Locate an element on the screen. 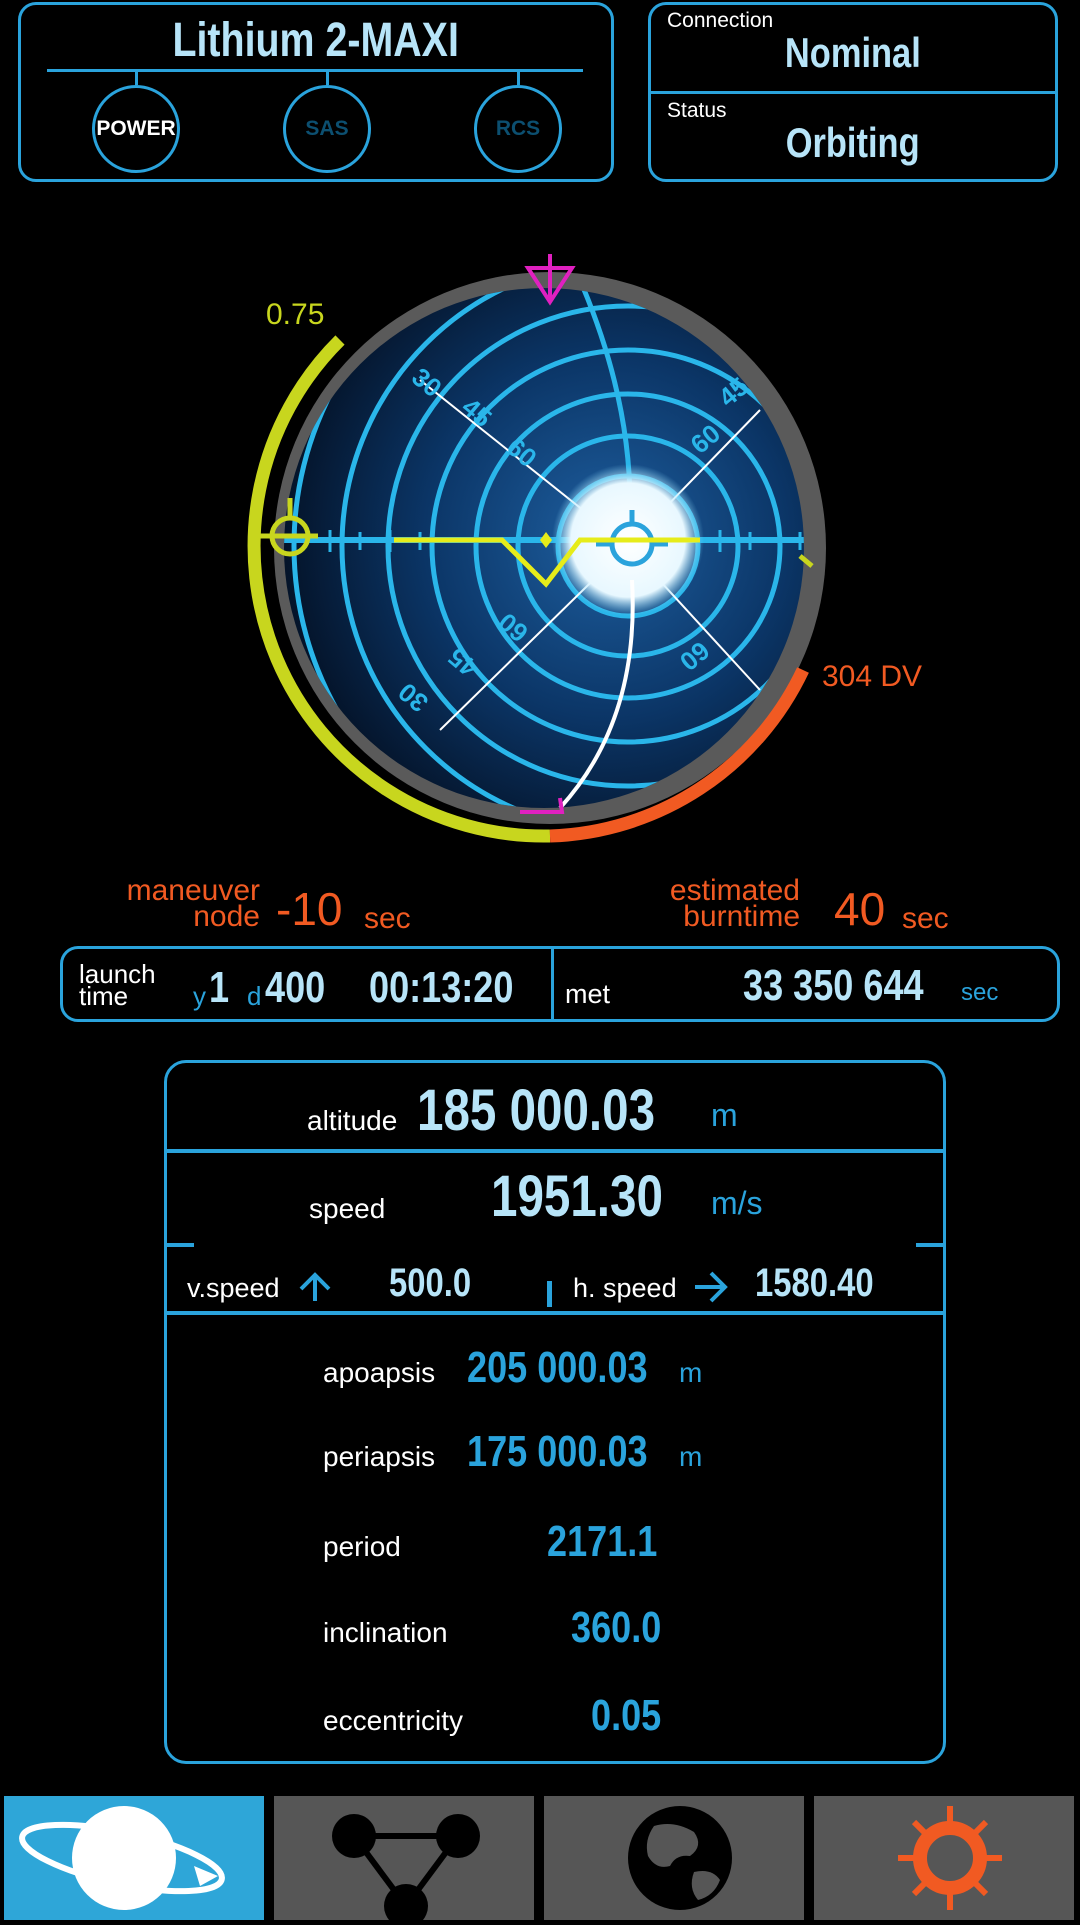  vessel-panel: Lithium 2-MAXI POWER SAS RCS is located at coordinates (316, 92).